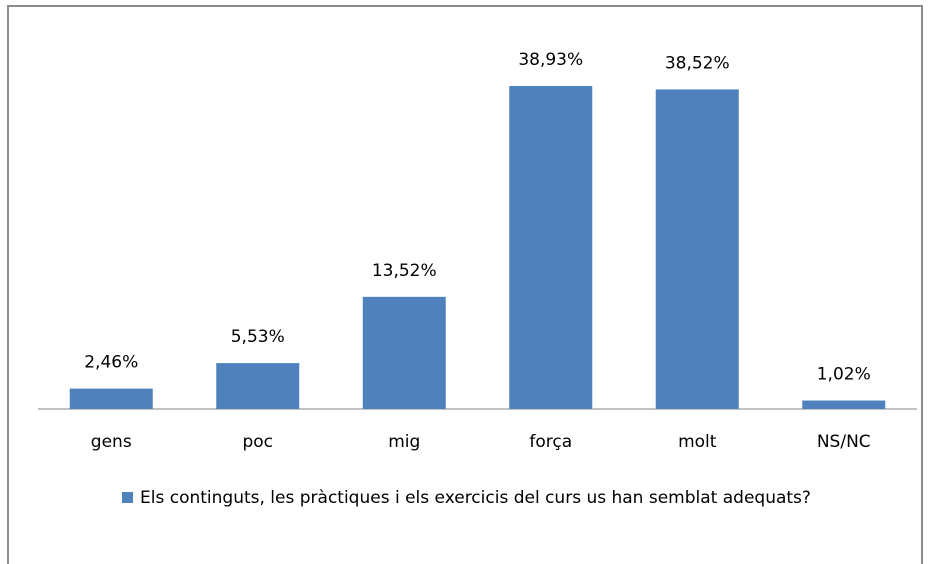 This screenshot has height=564, width=931. I want to click on x-tick-label: mig, so click(404, 442).